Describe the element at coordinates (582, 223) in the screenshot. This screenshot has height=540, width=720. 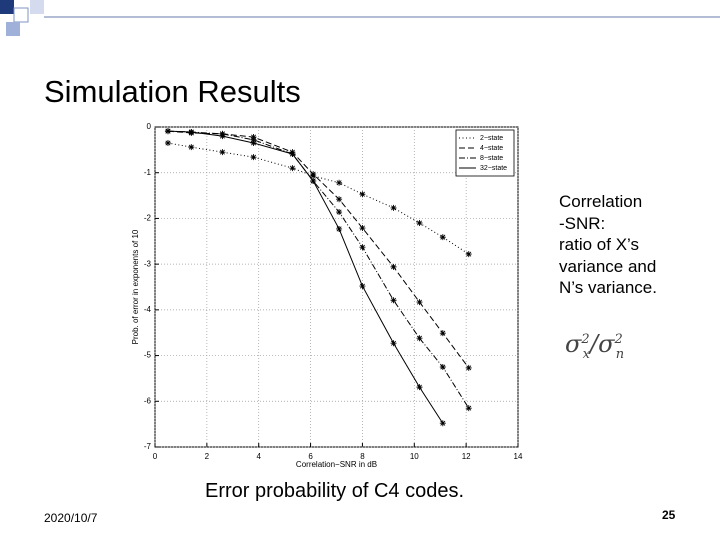
I see `side-text-line: -SNR:` at that location.